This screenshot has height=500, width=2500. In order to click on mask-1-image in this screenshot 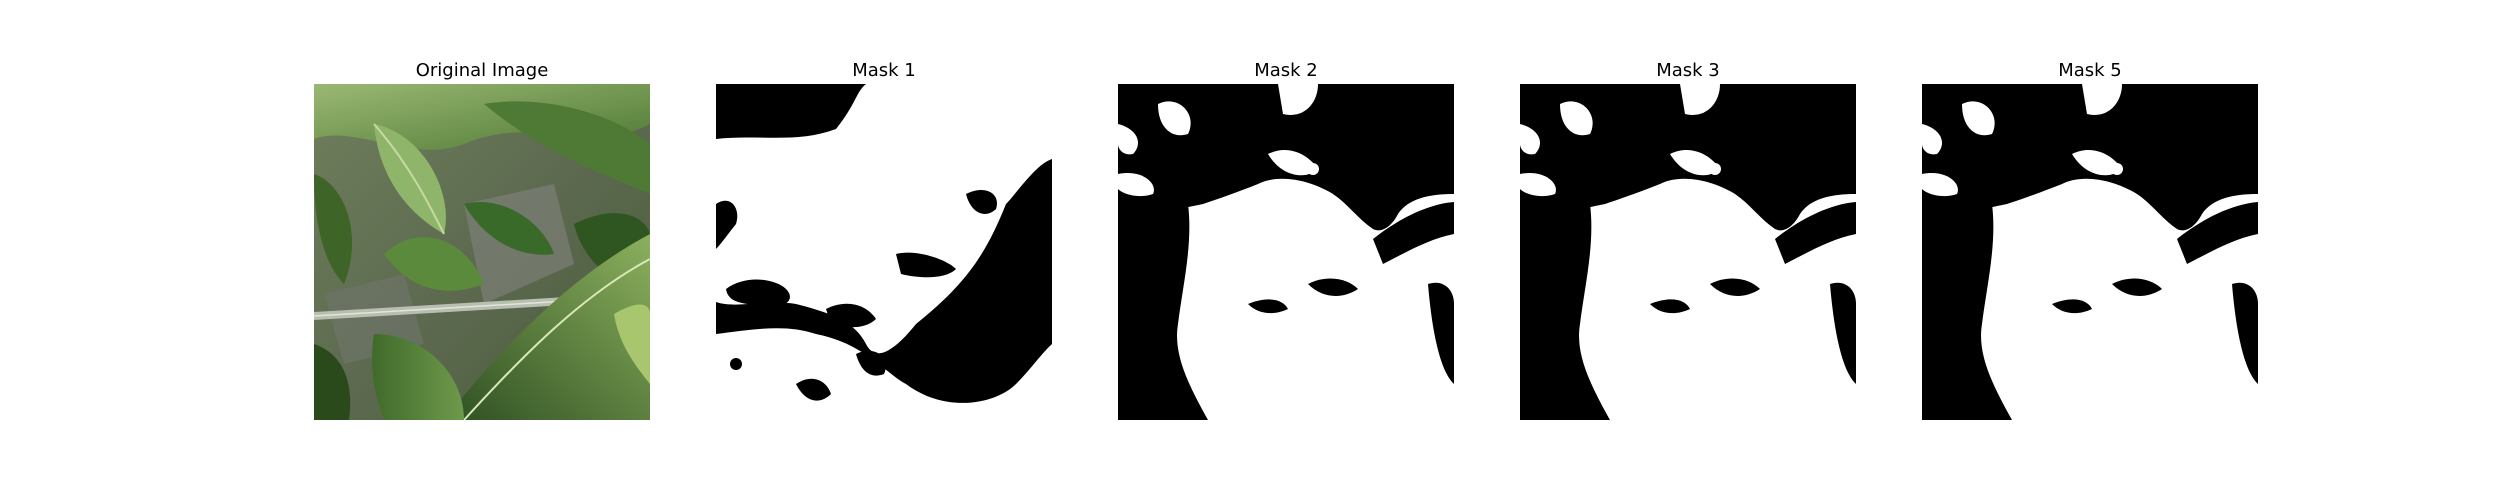, I will do `click(884, 252)`.